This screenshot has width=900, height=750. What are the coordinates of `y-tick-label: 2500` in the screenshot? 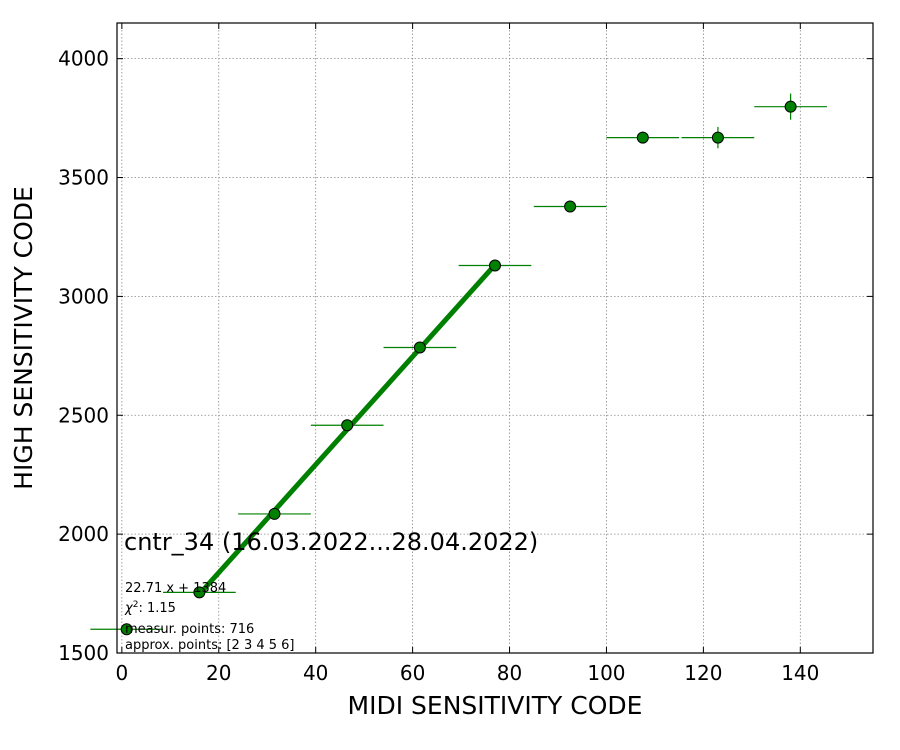 It's located at (83, 415).